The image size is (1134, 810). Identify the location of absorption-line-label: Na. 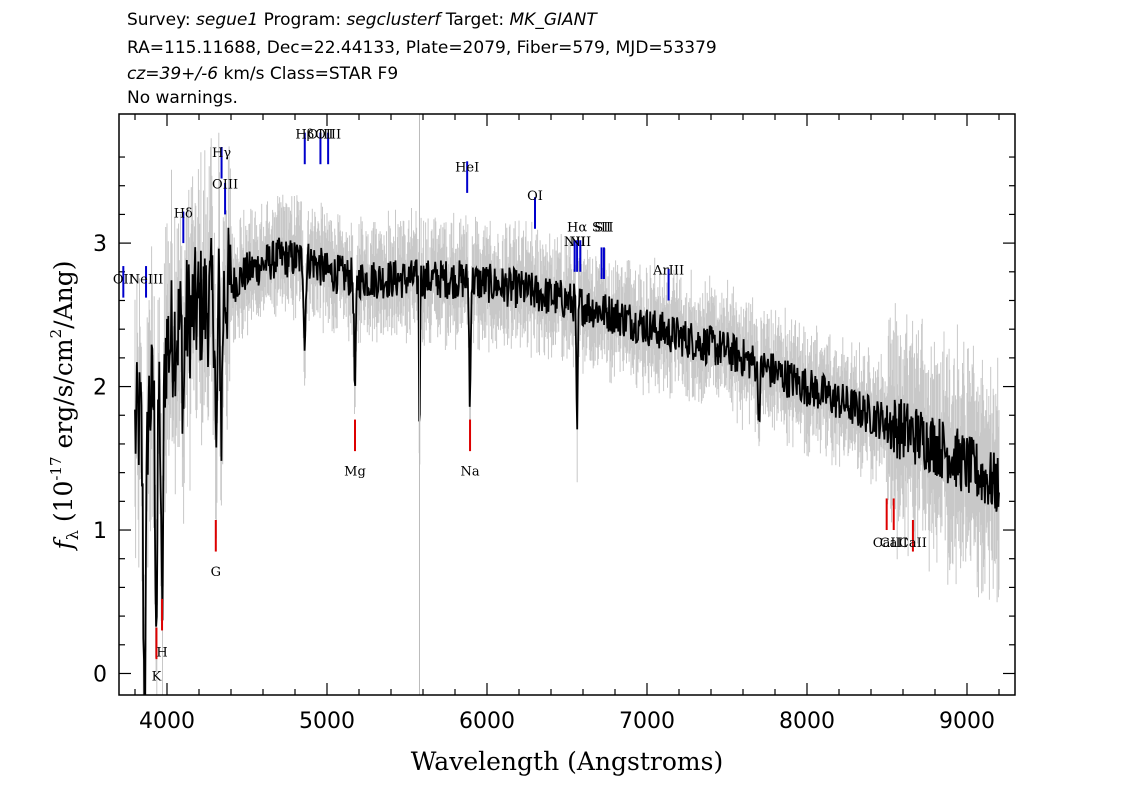
(469, 472).